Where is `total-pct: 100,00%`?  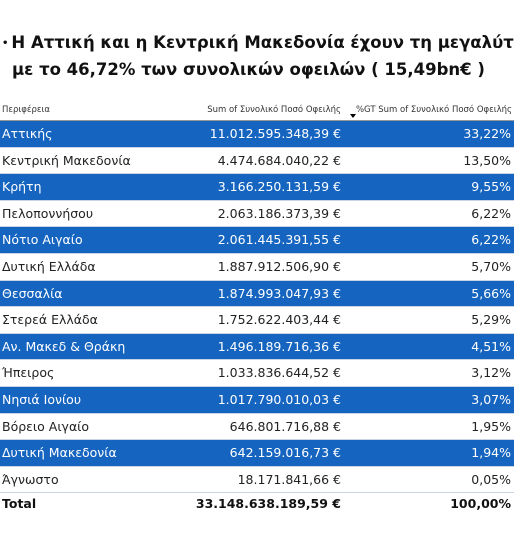 total-pct: 100,00% is located at coordinates (480, 504).